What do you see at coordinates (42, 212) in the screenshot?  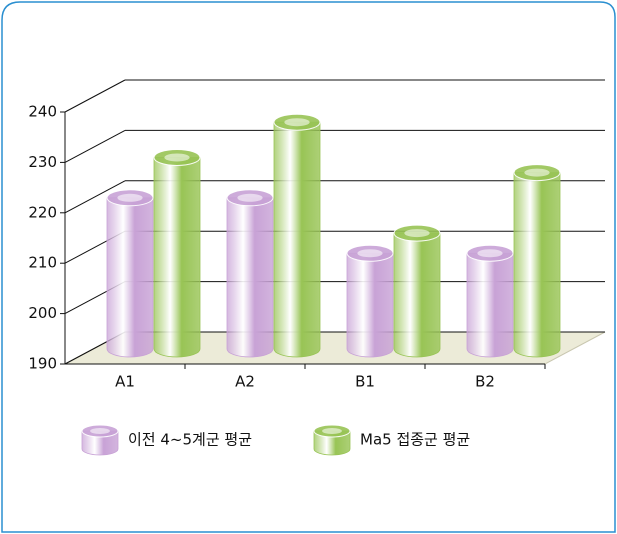 I see `y-tick-label: 220` at bounding box center [42, 212].